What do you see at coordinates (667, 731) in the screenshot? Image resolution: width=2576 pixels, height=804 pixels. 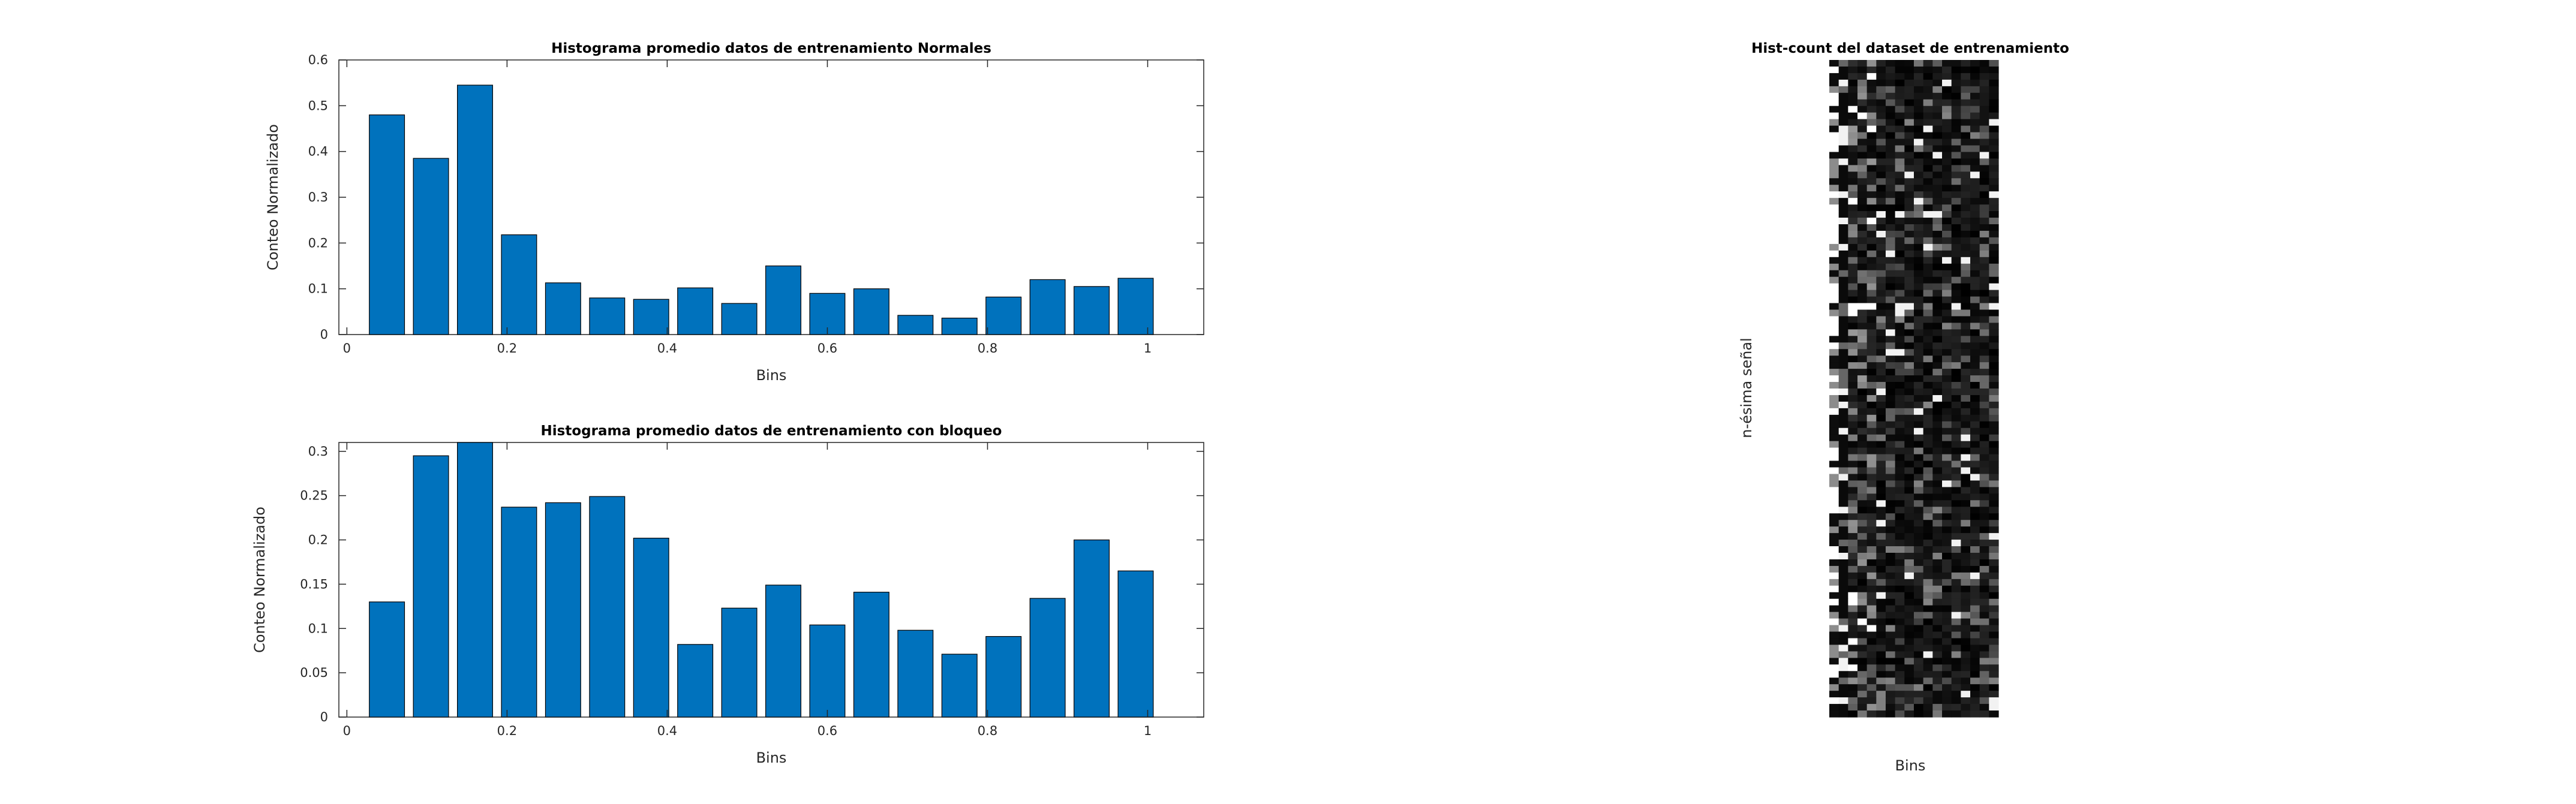 I see `x-tick-label: 0.4` at bounding box center [667, 731].